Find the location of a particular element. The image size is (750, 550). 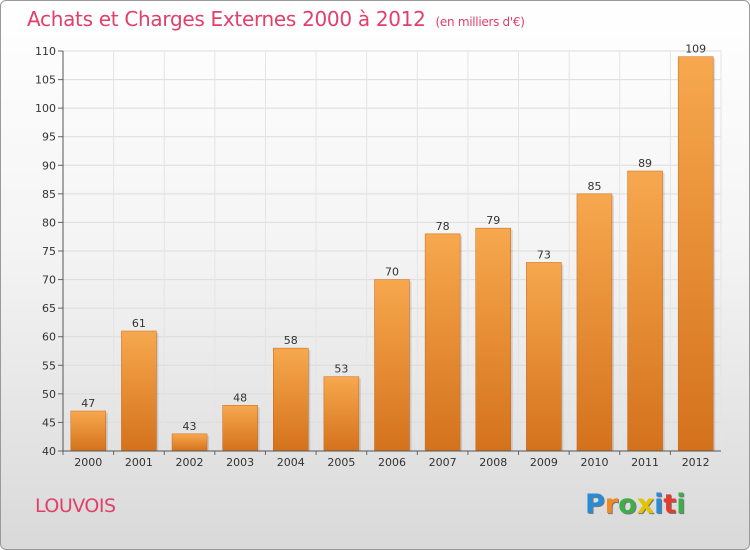

chart-subtitle: (en milliers d'€) is located at coordinates (480, 22).